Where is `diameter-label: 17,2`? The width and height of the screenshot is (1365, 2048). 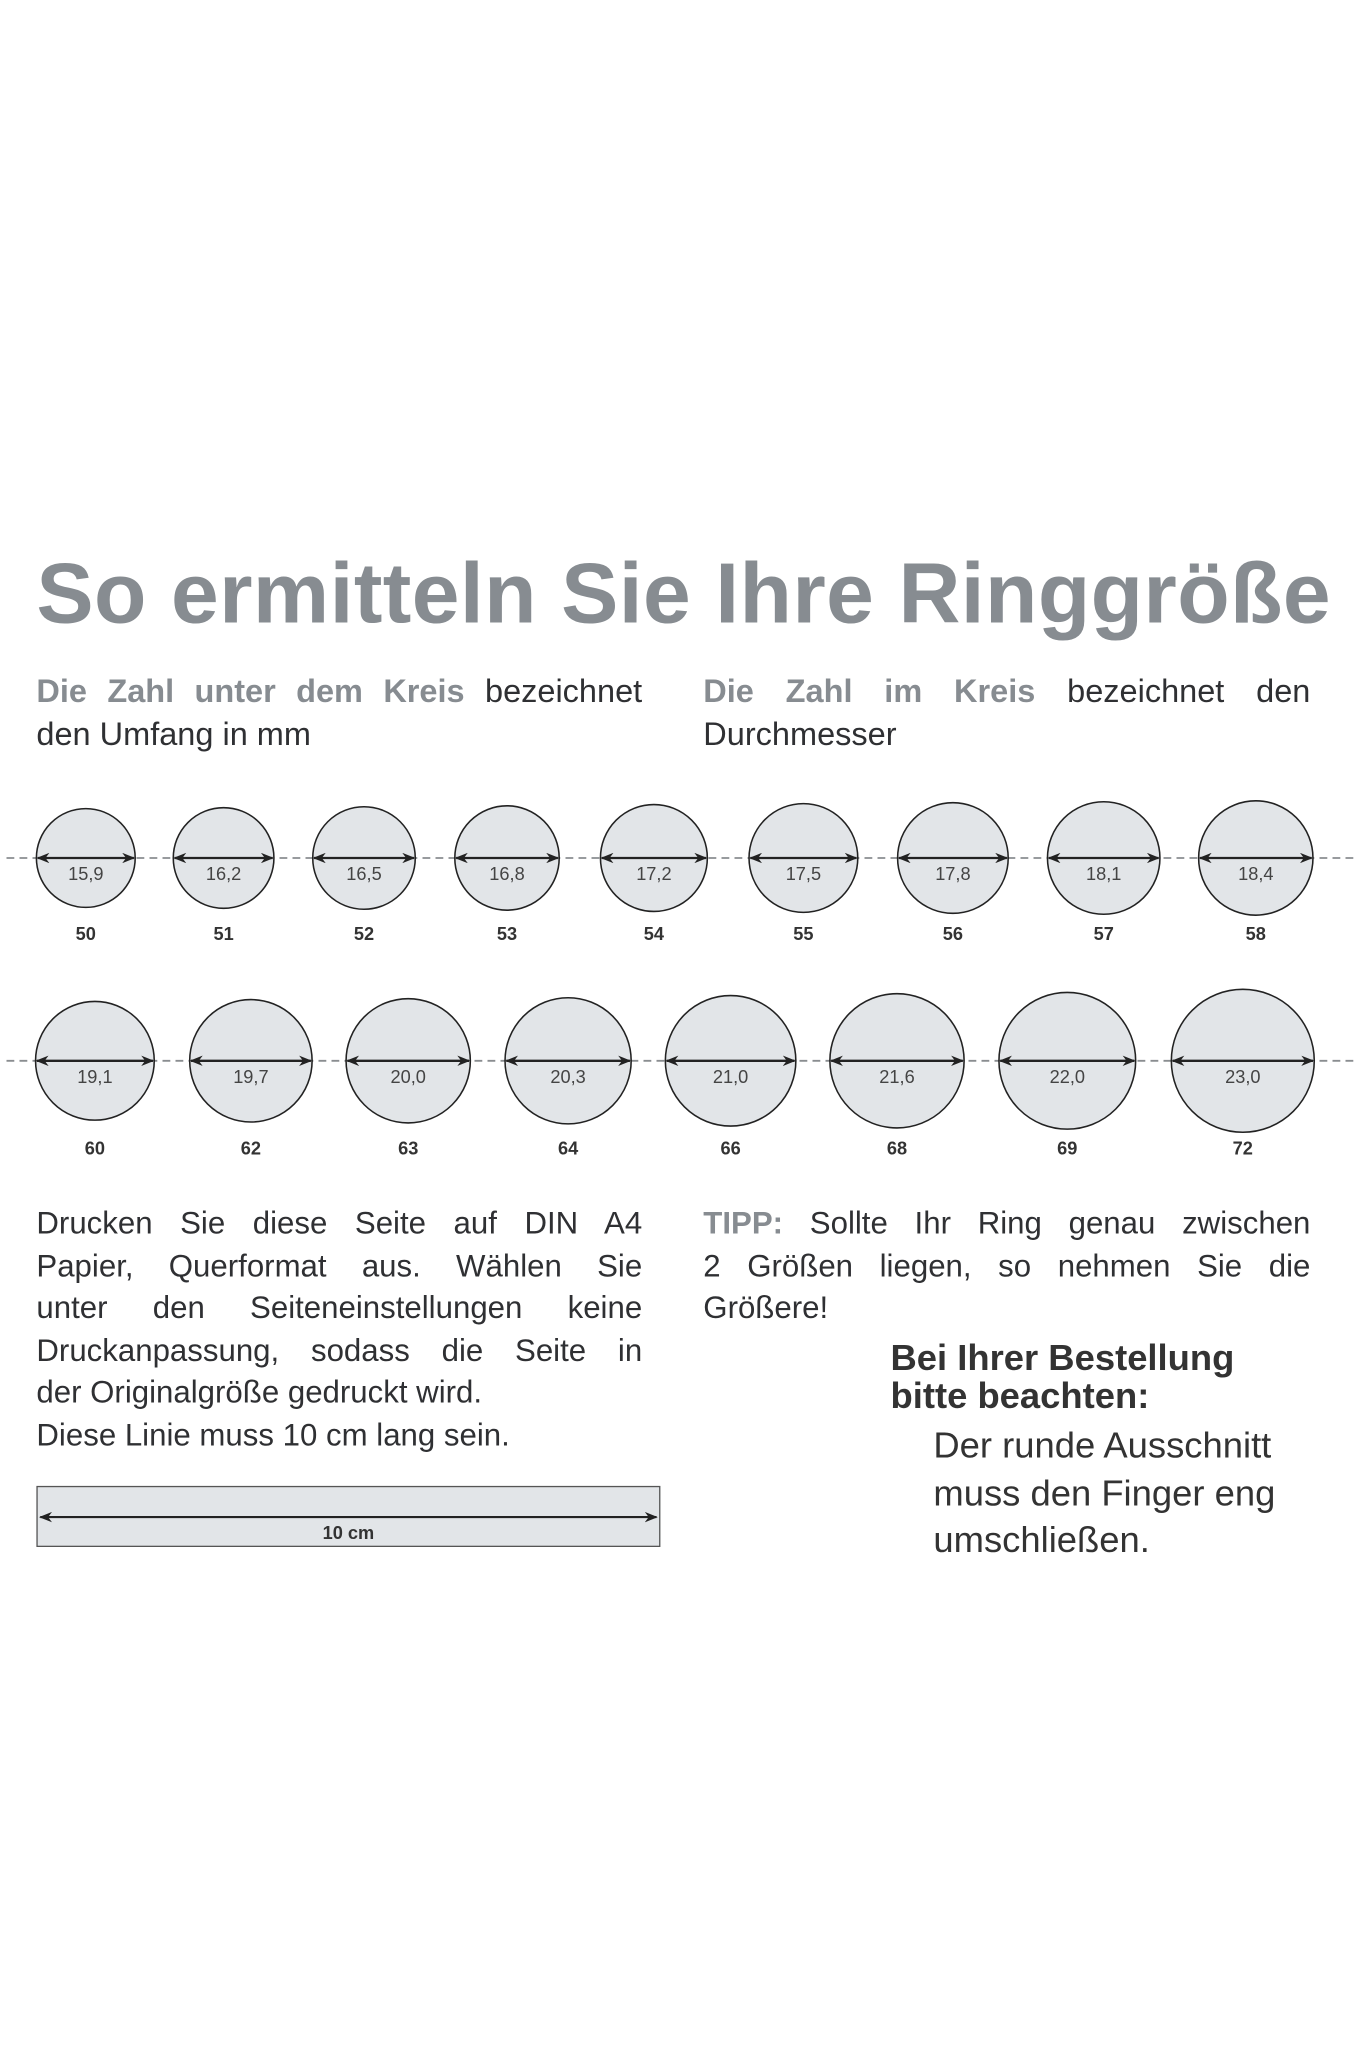
diameter-label: 17,2 is located at coordinates (653, 874).